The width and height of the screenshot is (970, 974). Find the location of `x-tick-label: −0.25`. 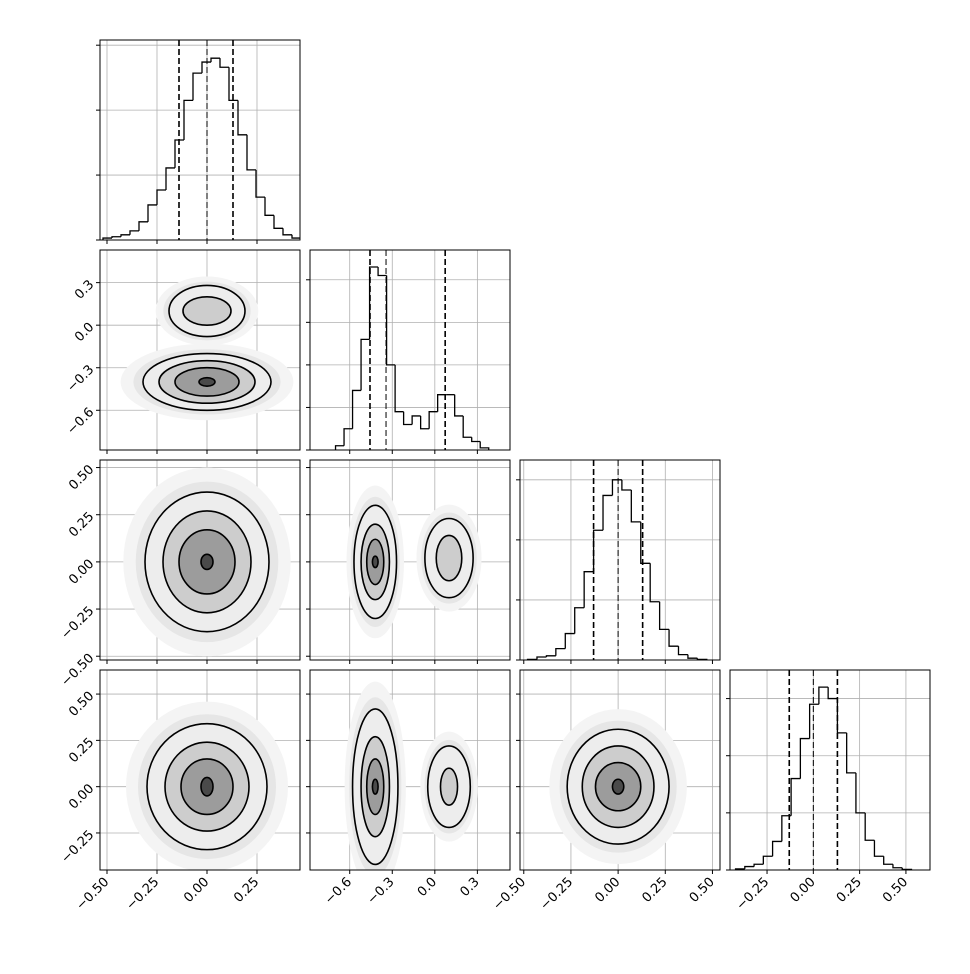

x-tick-label: −0.25 is located at coordinates (753, 894).